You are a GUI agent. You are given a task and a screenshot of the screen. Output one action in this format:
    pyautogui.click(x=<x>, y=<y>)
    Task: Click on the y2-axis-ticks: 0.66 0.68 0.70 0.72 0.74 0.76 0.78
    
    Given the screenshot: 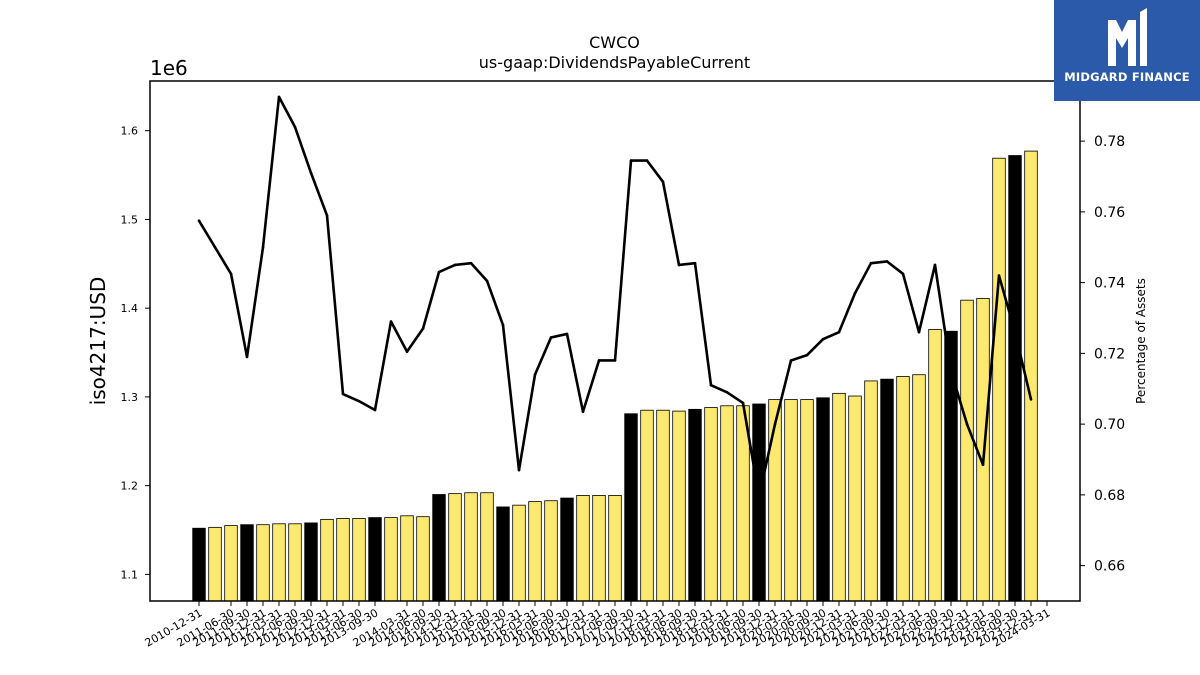 What is the action you would take?
    pyautogui.click(x=1102, y=354)
    